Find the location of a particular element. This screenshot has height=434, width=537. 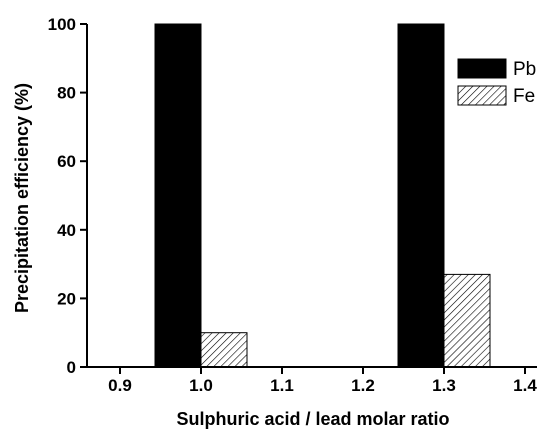

legend-label-fe: Fe is located at coordinates (524, 96).